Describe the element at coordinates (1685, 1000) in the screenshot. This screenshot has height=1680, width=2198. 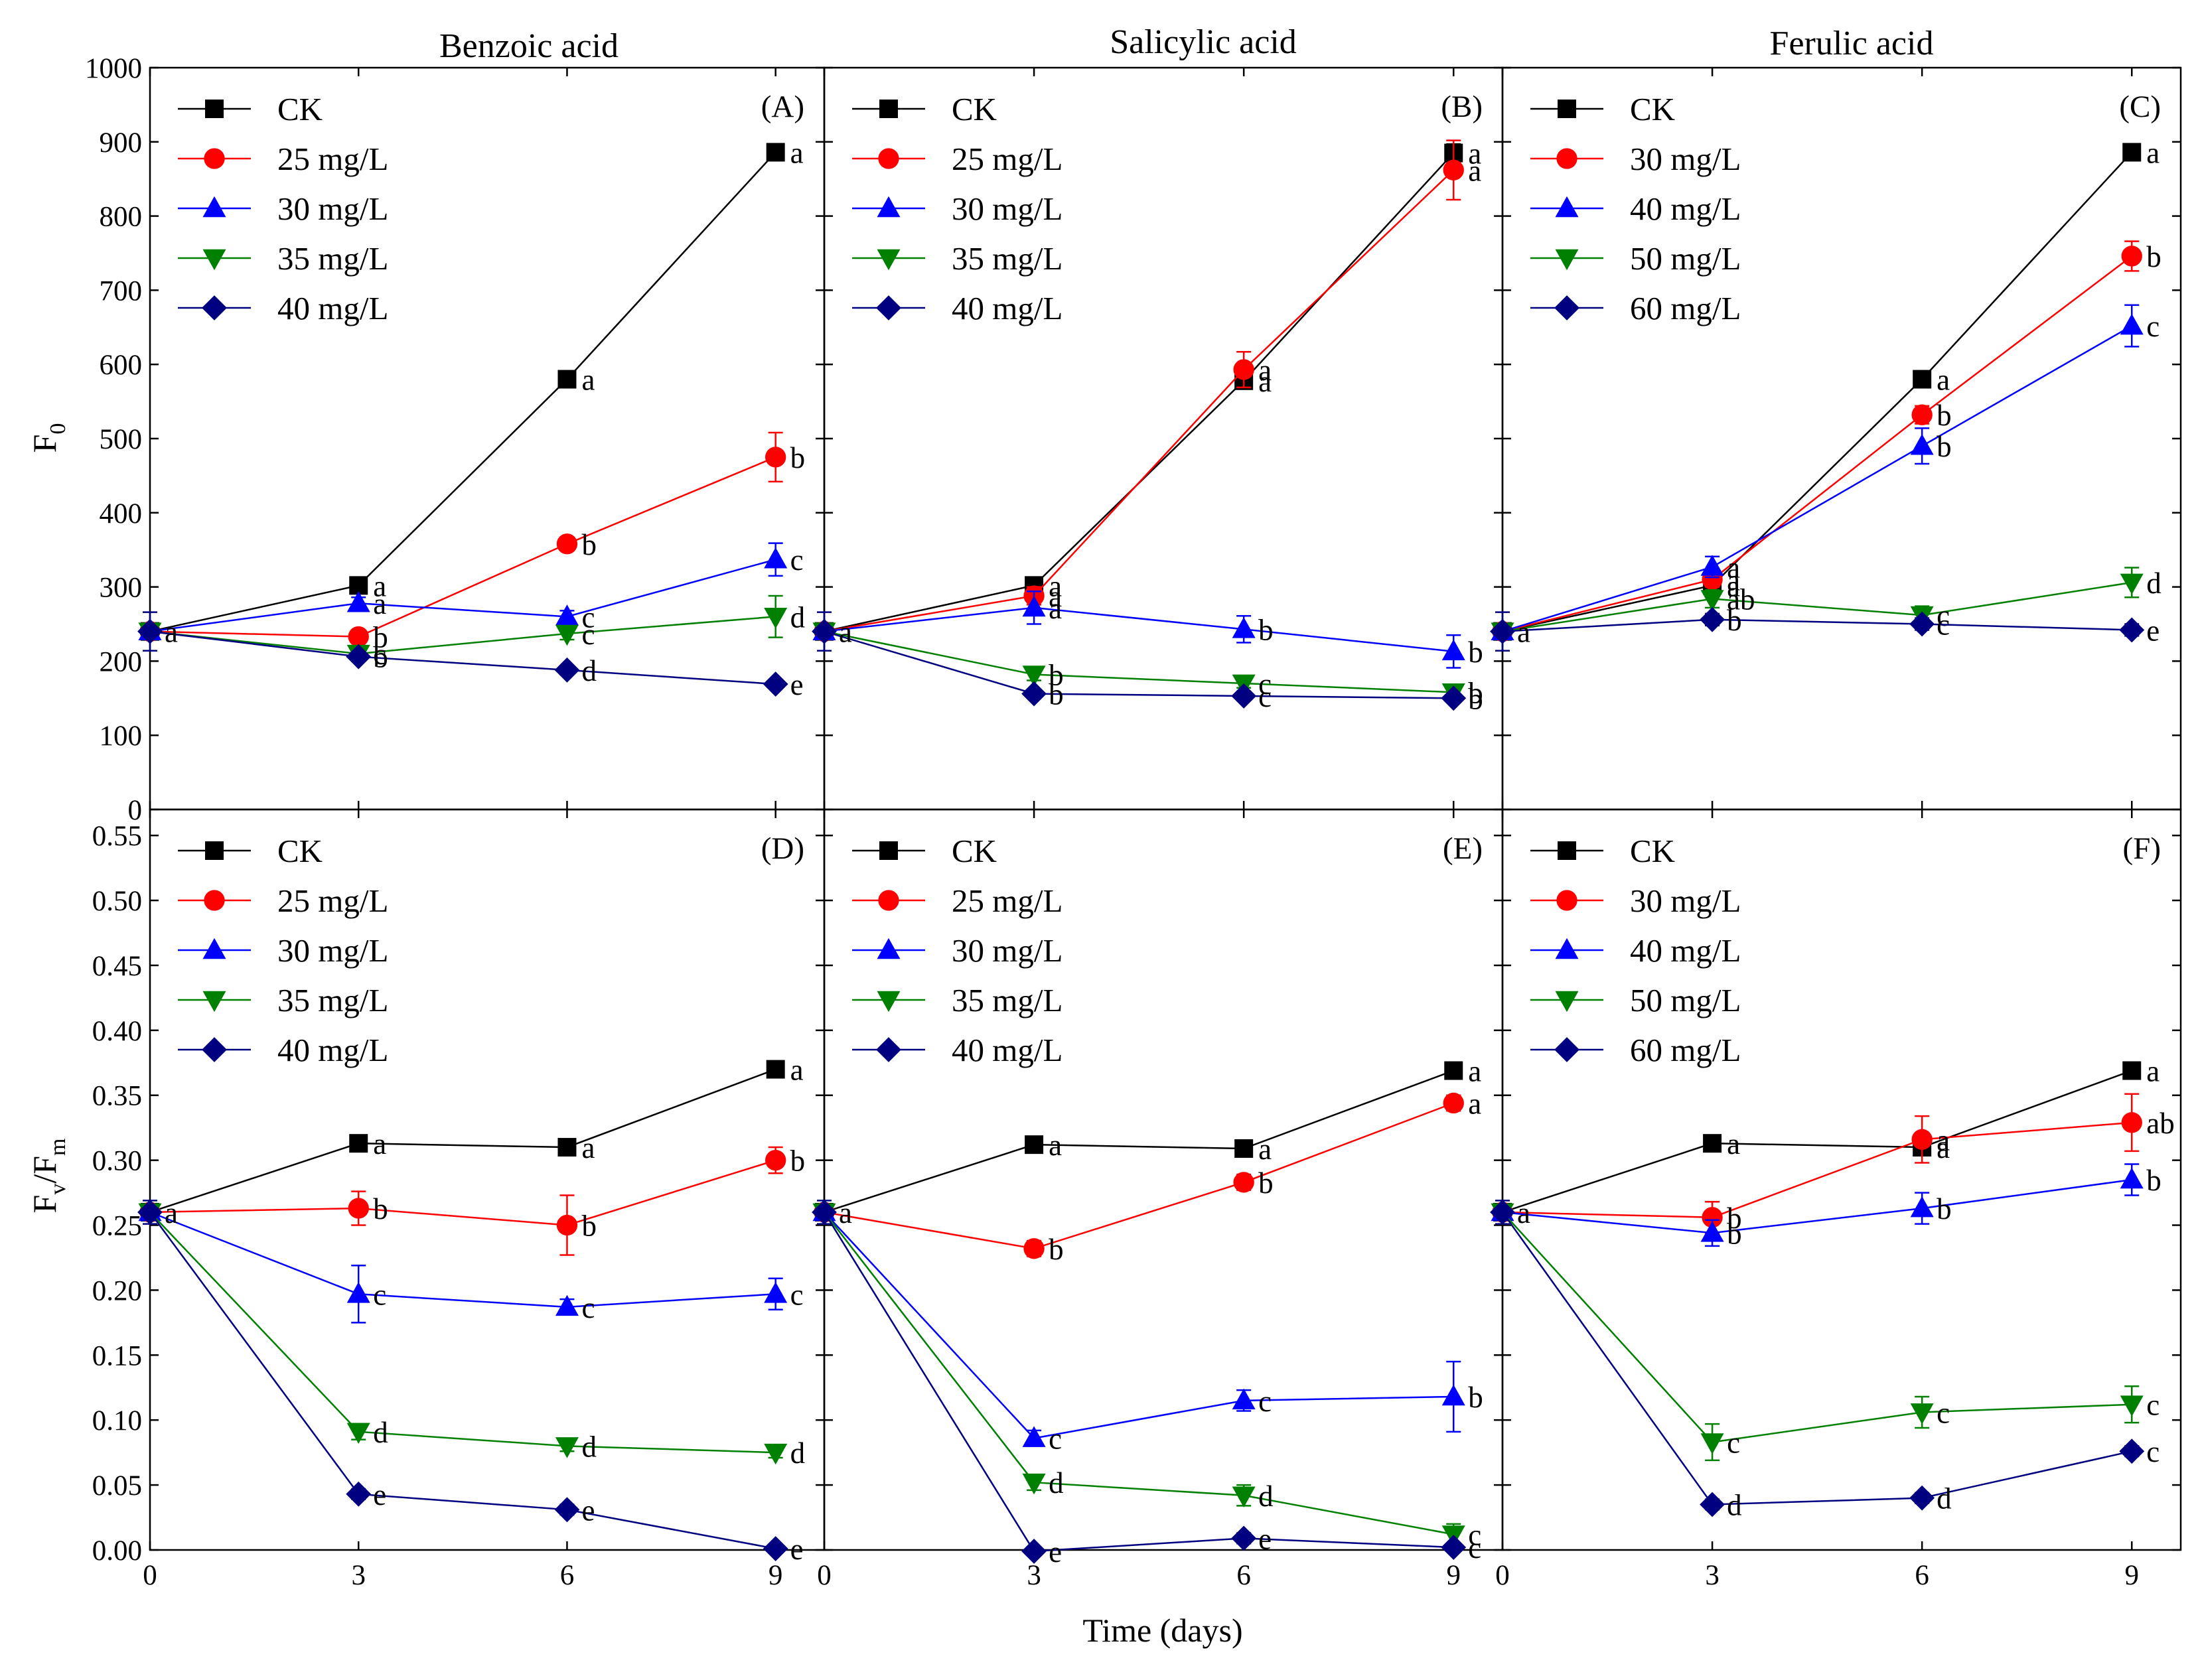
I see `legend-label: 50 mg/L` at that location.